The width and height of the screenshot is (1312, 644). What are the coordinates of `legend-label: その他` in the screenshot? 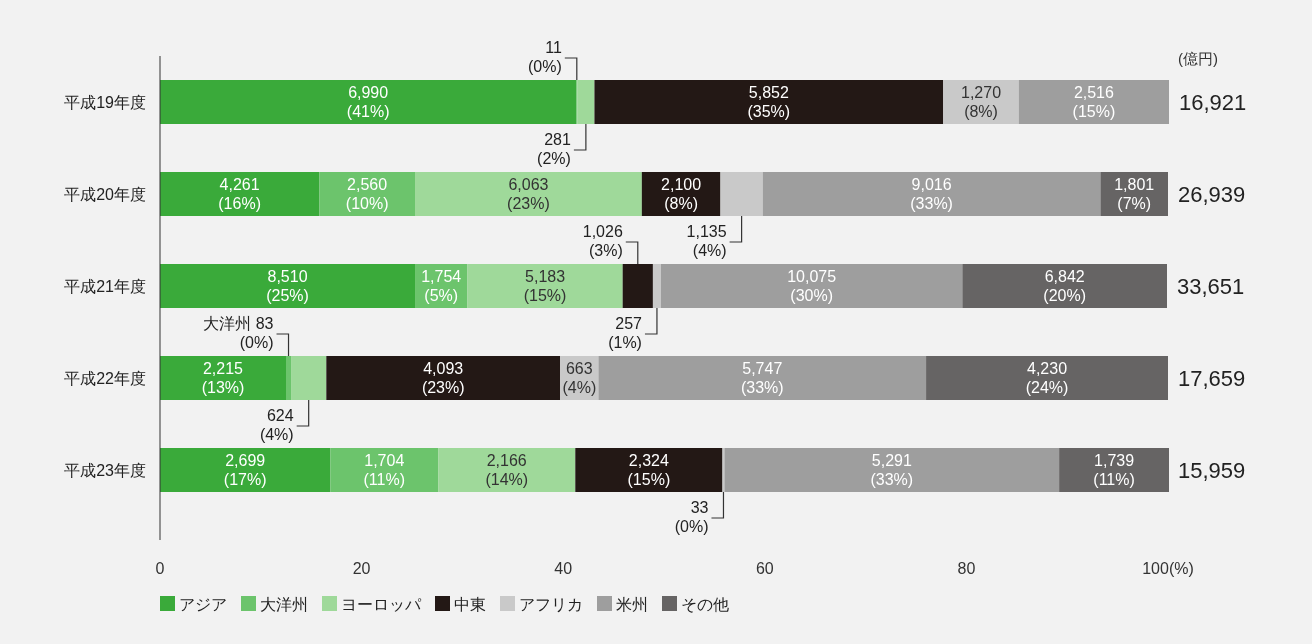 It's located at (705, 604).